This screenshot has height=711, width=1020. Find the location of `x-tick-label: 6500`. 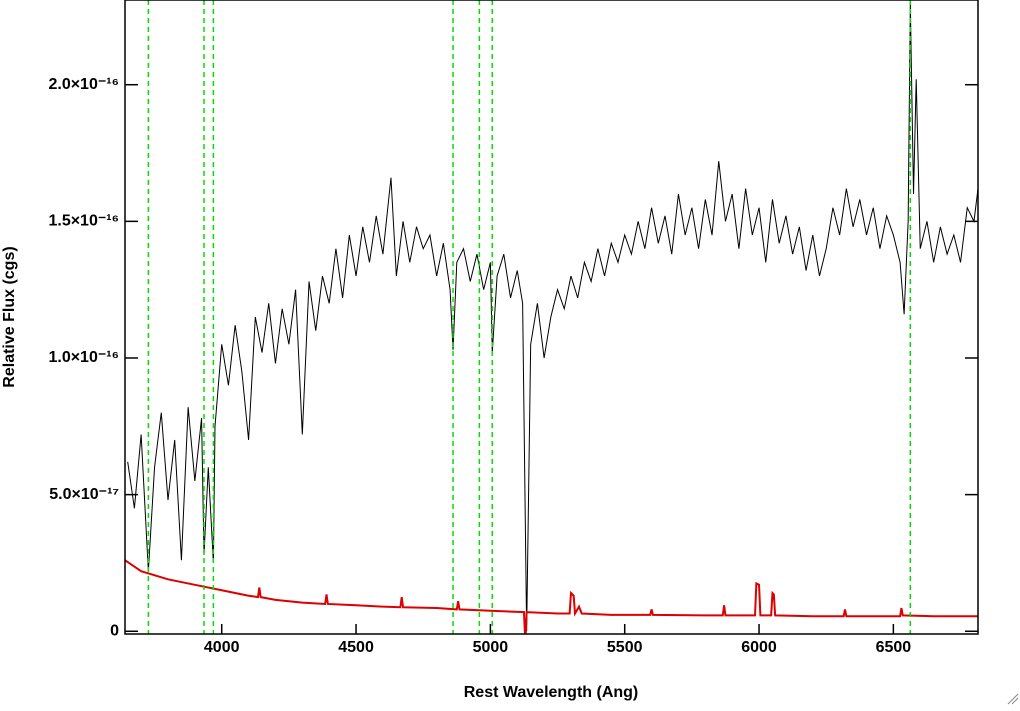

x-tick-label: 6500 is located at coordinates (894, 647).